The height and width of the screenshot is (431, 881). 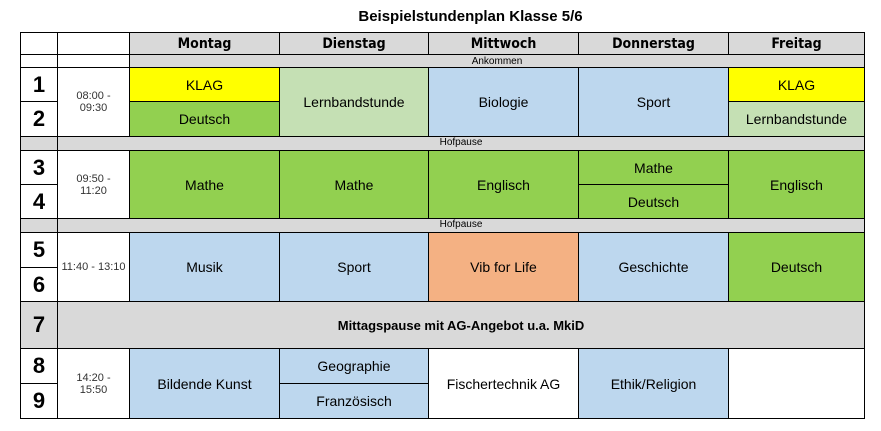 What do you see at coordinates (204, 267) in the screenshot?
I see `lesson-mon-5-6: Musik` at bounding box center [204, 267].